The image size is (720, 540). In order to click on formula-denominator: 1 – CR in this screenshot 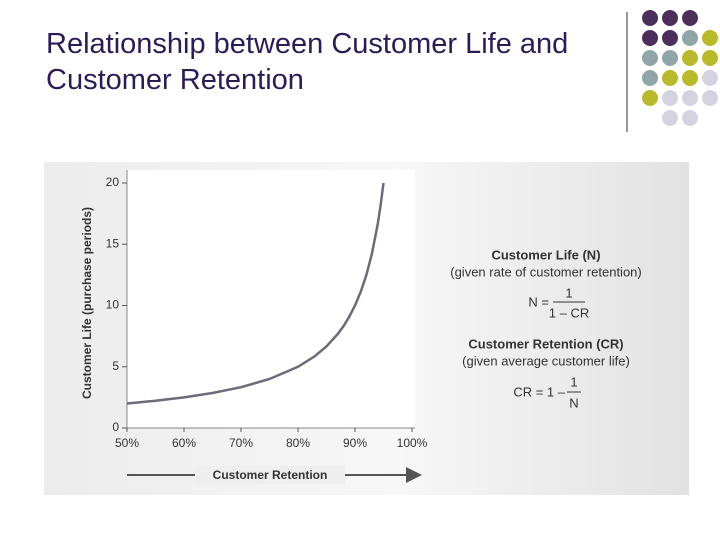, I will do `click(569, 312)`.